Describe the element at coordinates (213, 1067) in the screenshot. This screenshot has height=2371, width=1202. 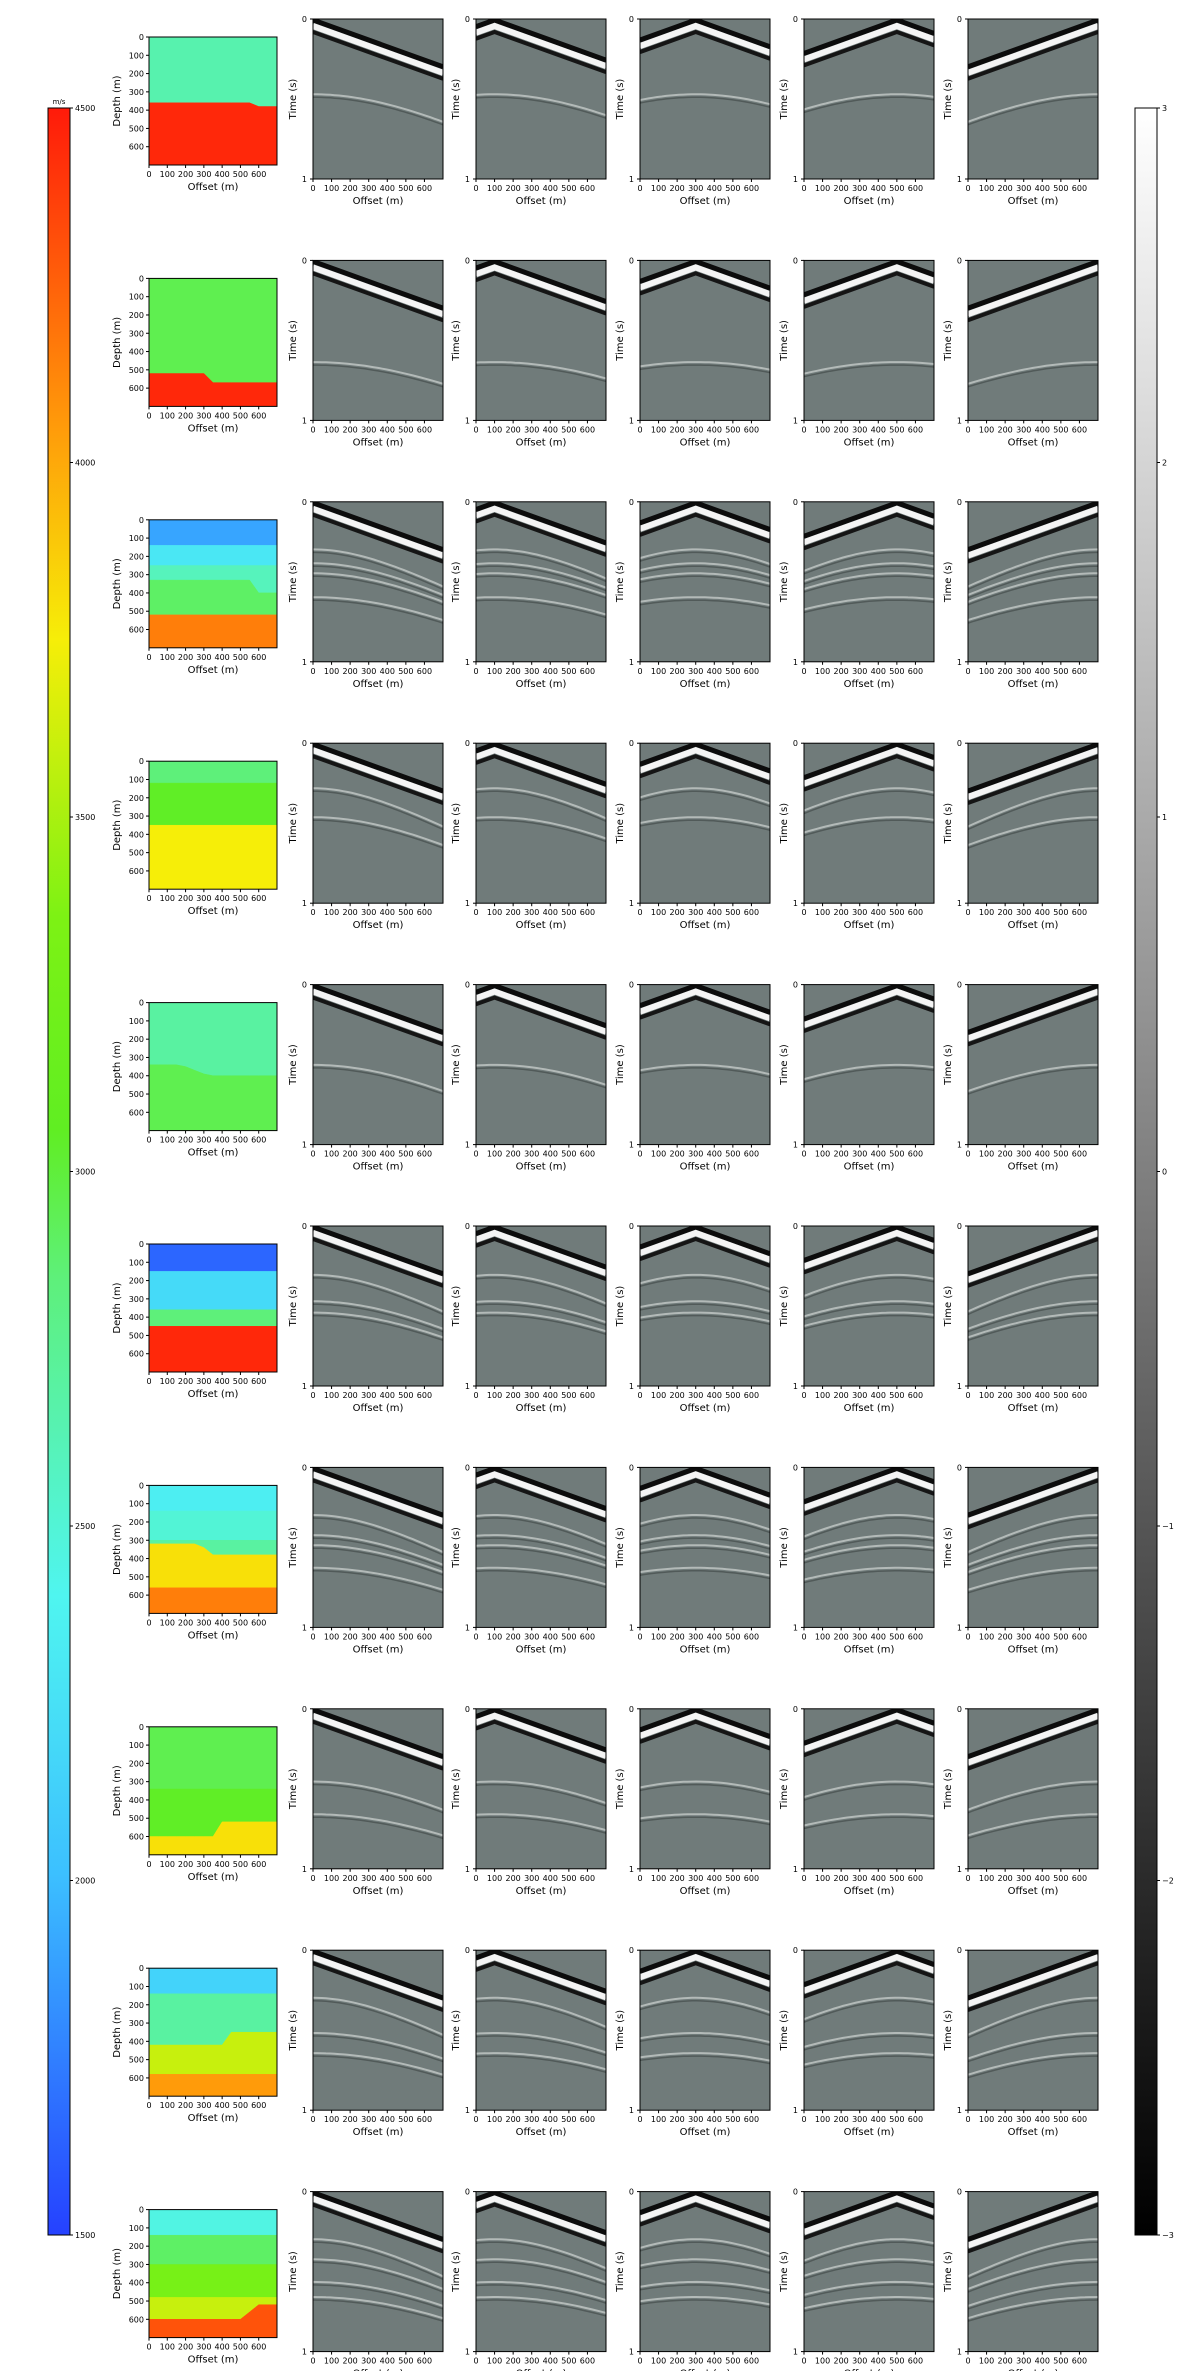
I see `velocity-model-frame` at that location.